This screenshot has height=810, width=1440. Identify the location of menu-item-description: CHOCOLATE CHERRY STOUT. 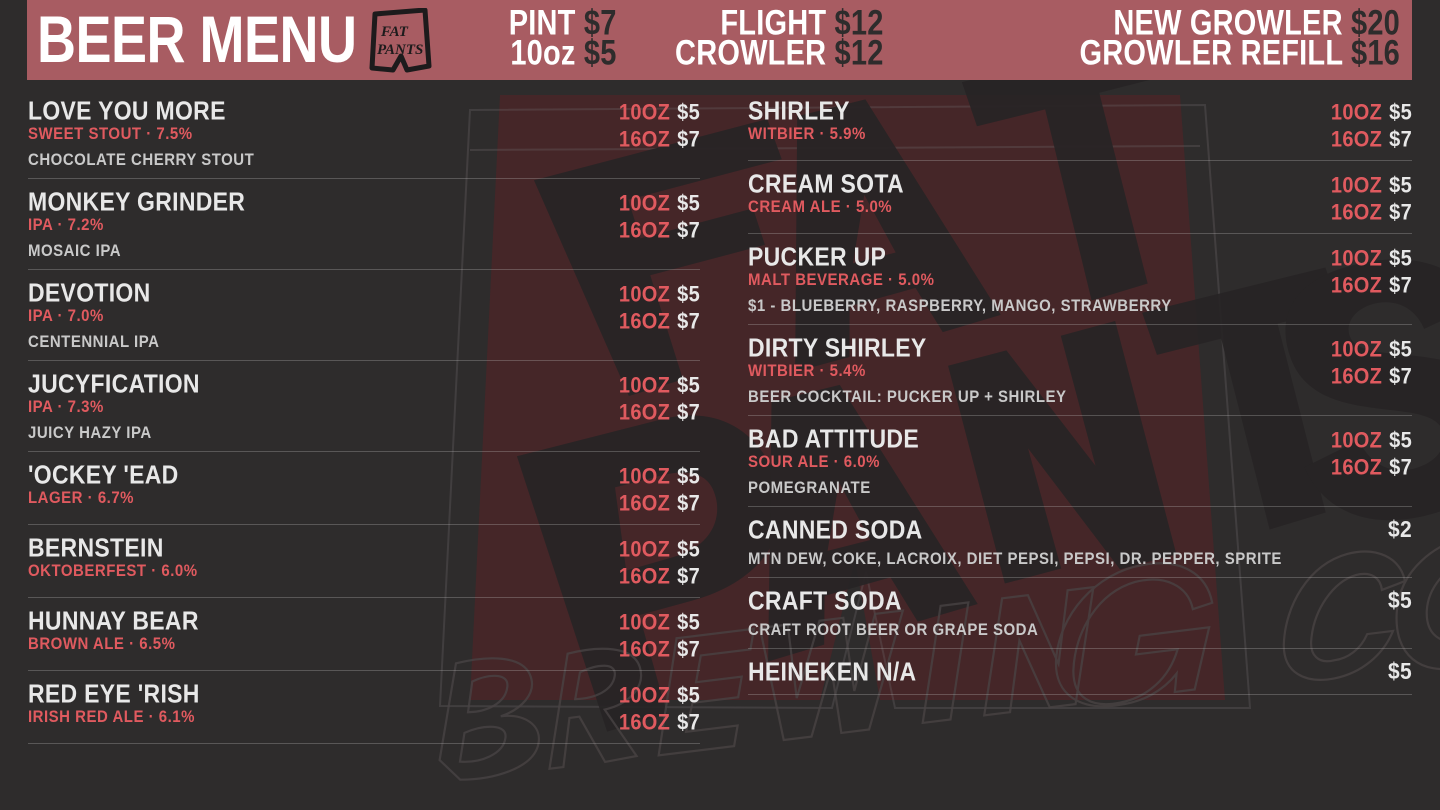
(141, 160).